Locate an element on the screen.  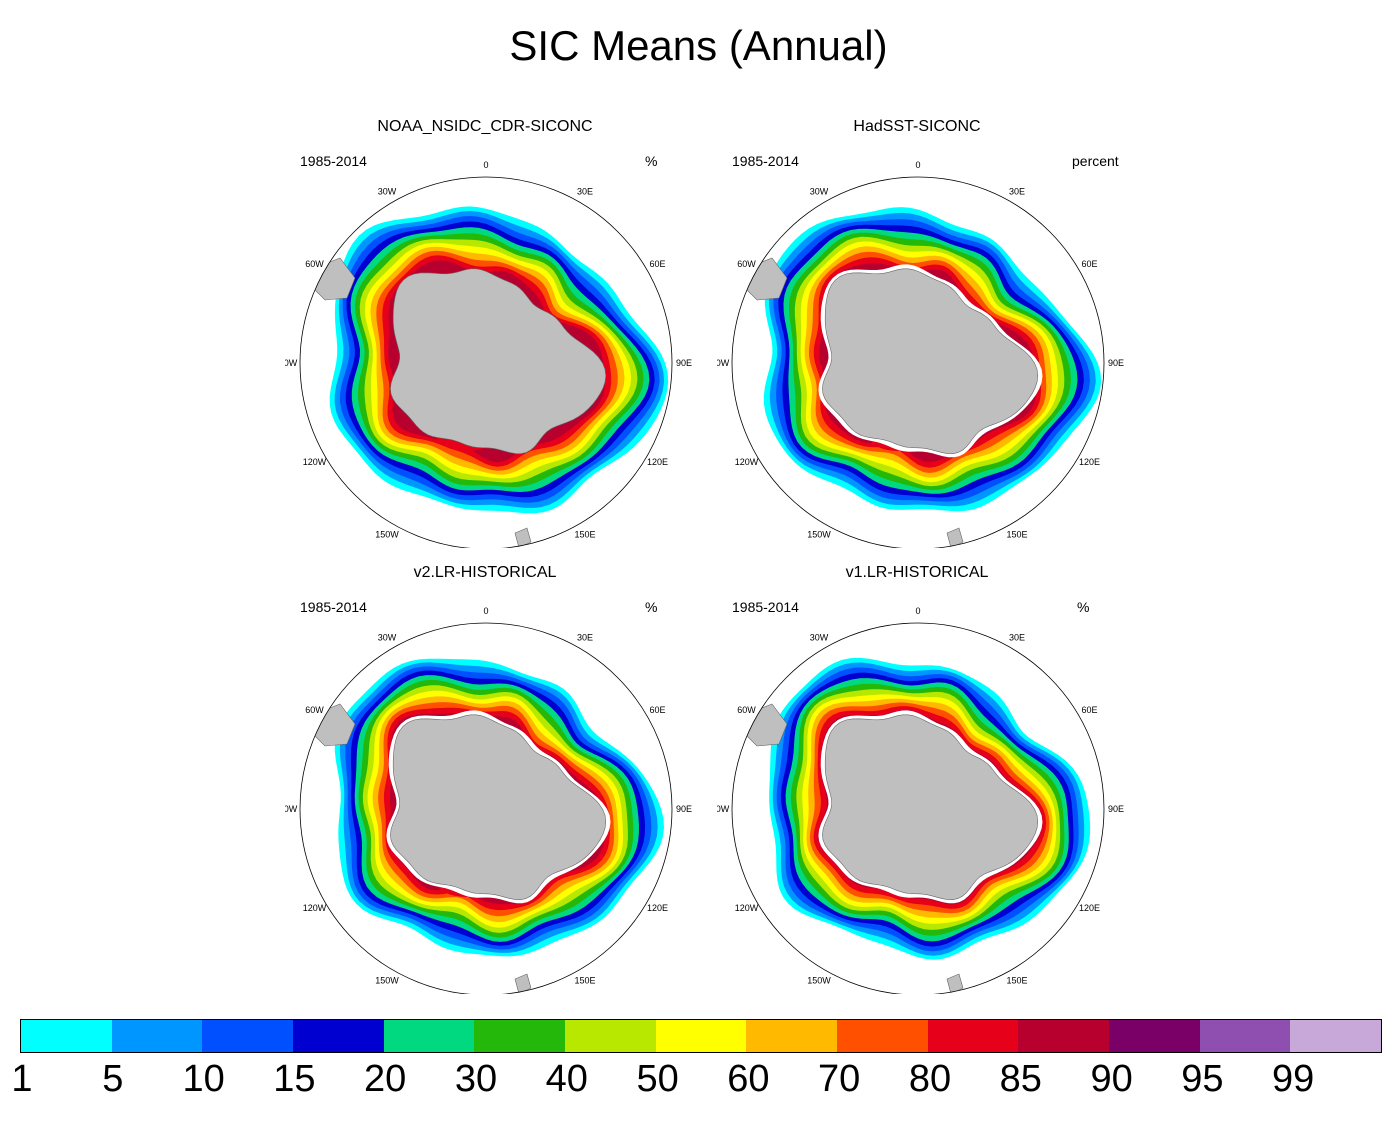
colorbar-tick-label: 70 is located at coordinates (839, 1079).